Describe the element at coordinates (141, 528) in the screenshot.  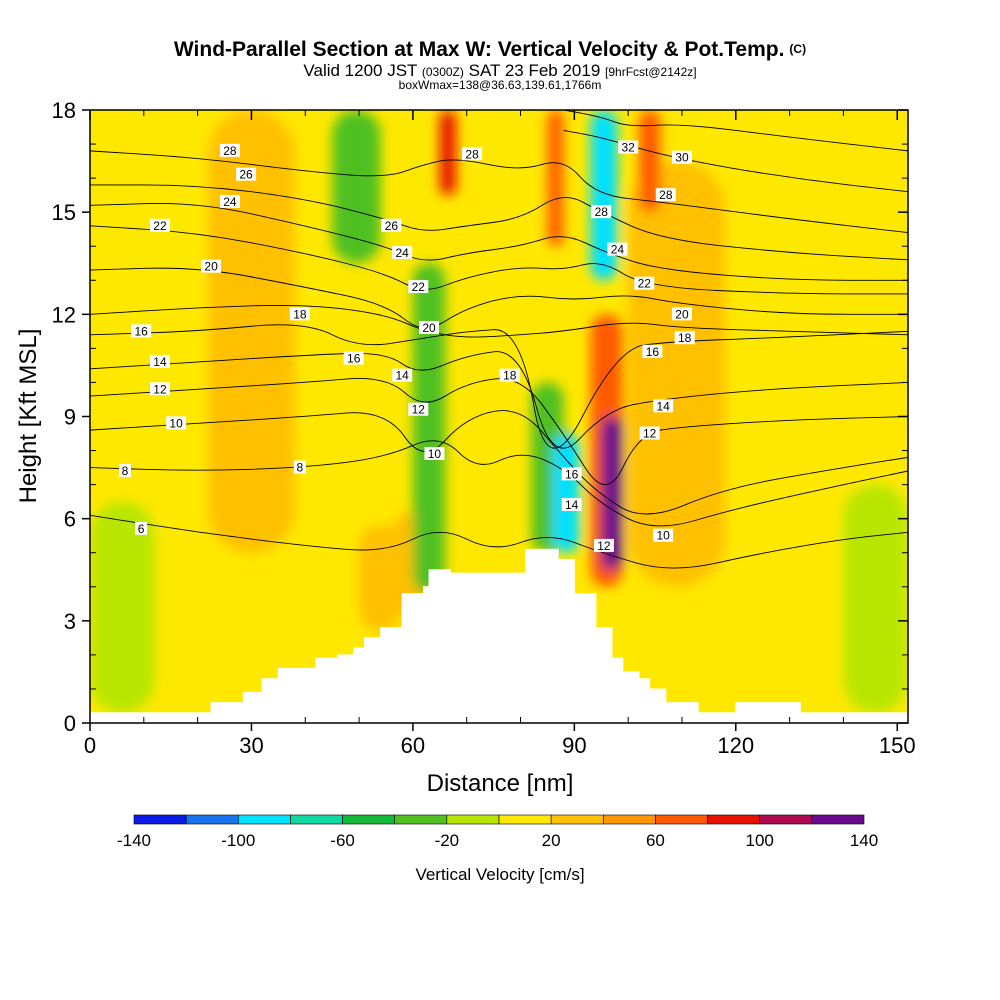
I see `contour-label-6: 6` at that location.